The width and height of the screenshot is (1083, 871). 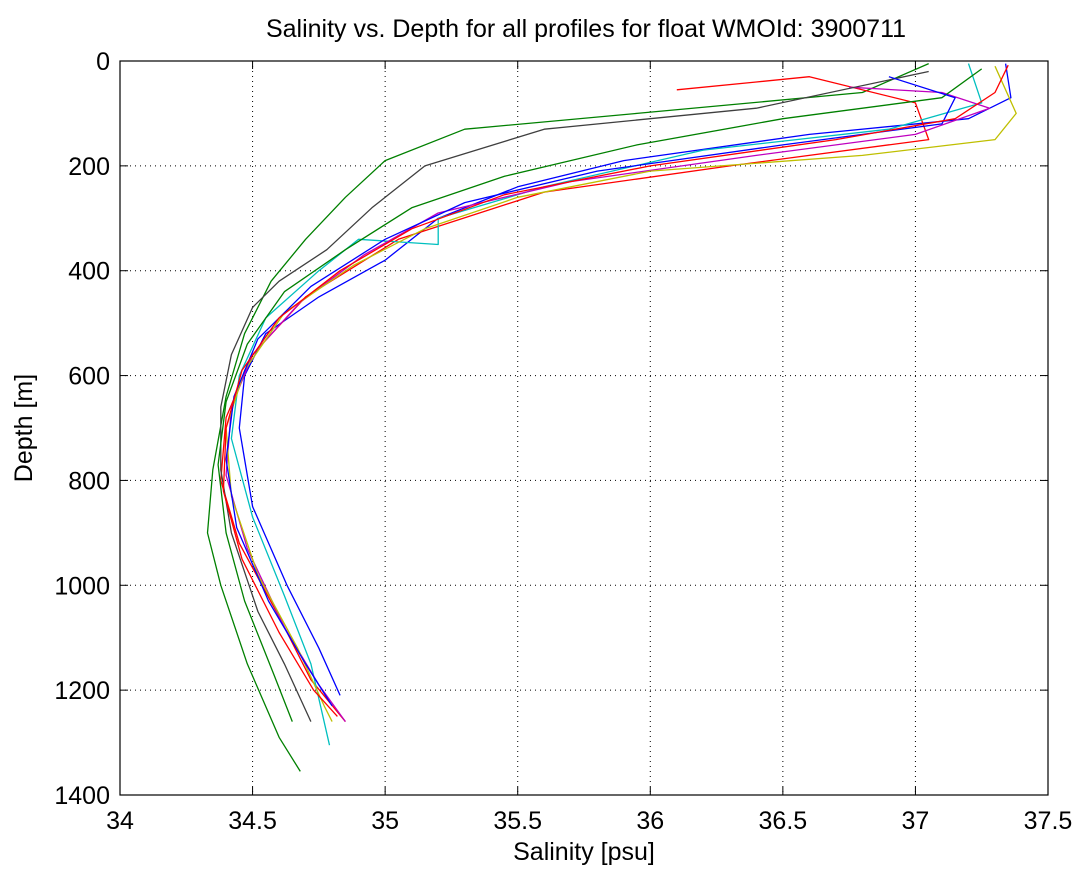 I want to click on y-tick-label: 1200, so click(x=82, y=691).